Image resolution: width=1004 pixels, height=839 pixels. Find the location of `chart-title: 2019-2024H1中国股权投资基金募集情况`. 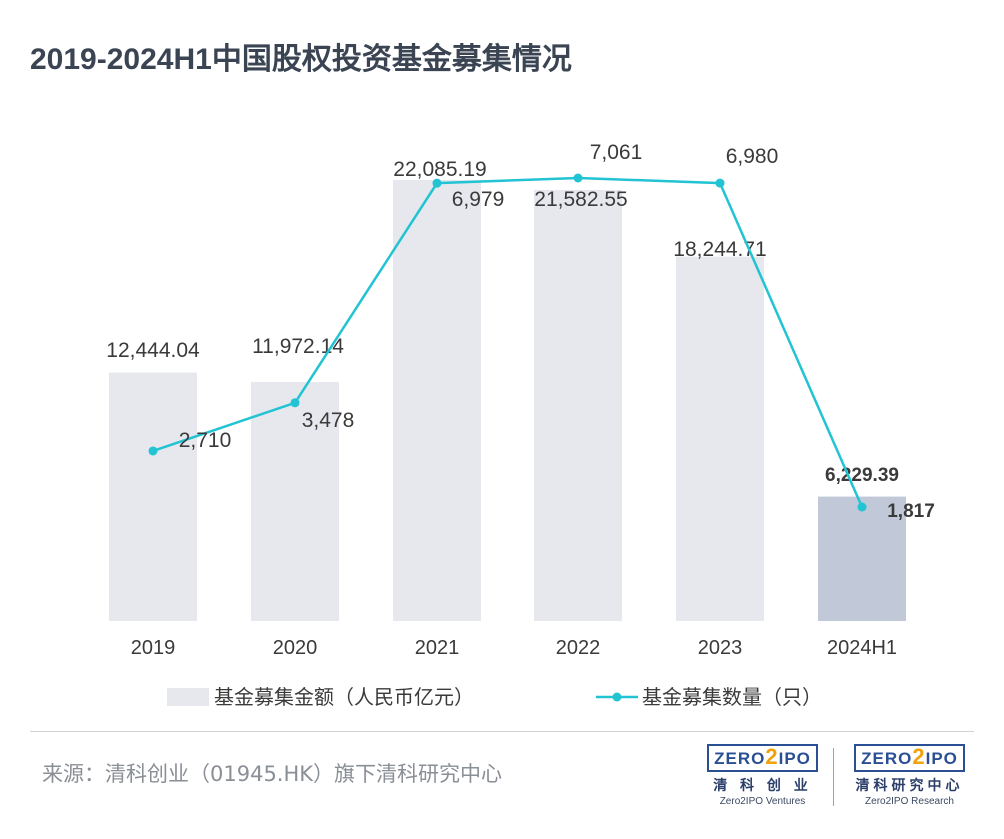

chart-title: 2019-2024H1中国股权投资基金募集情况 is located at coordinates (301, 59).